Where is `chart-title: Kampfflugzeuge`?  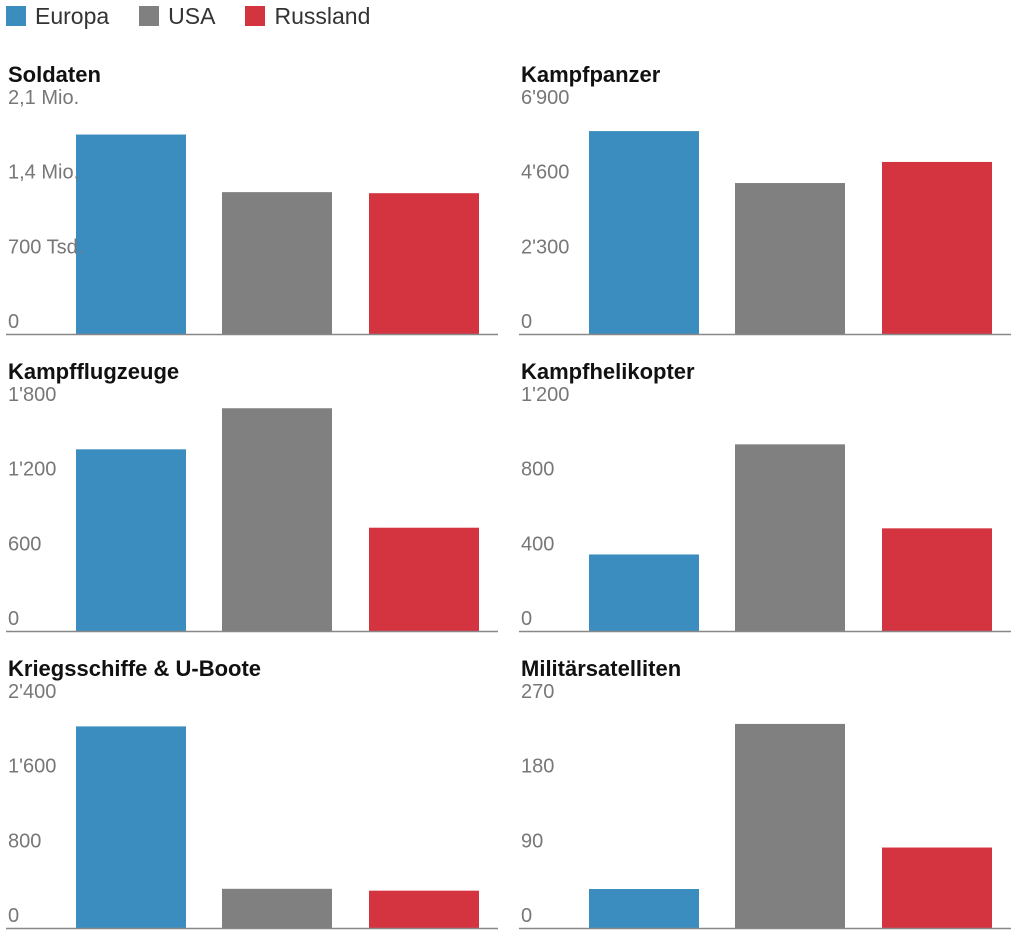
chart-title: Kampfflugzeuge is located at coordinates (94, 371).